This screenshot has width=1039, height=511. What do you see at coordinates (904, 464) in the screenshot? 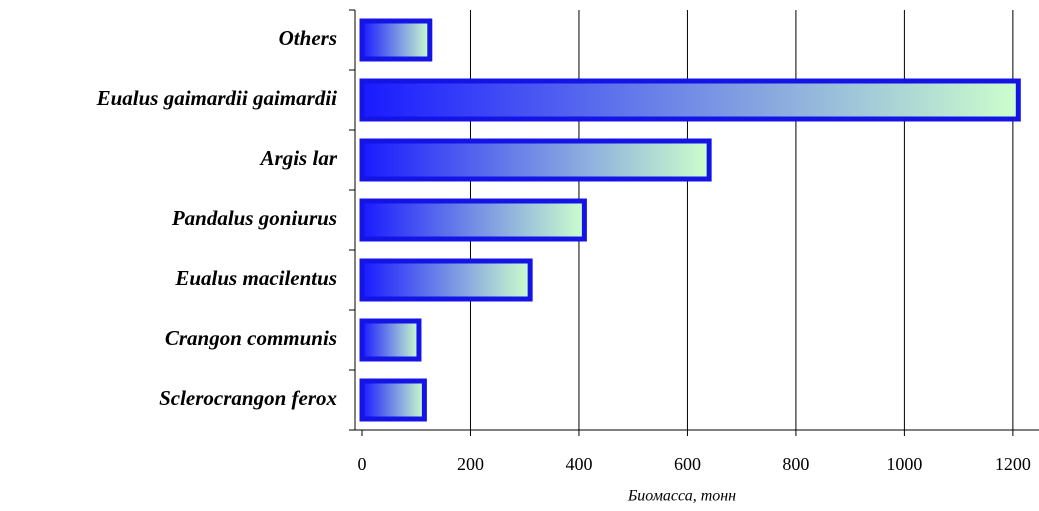
I see `x-tick-label: 1000` at bounding box center [904, 464].